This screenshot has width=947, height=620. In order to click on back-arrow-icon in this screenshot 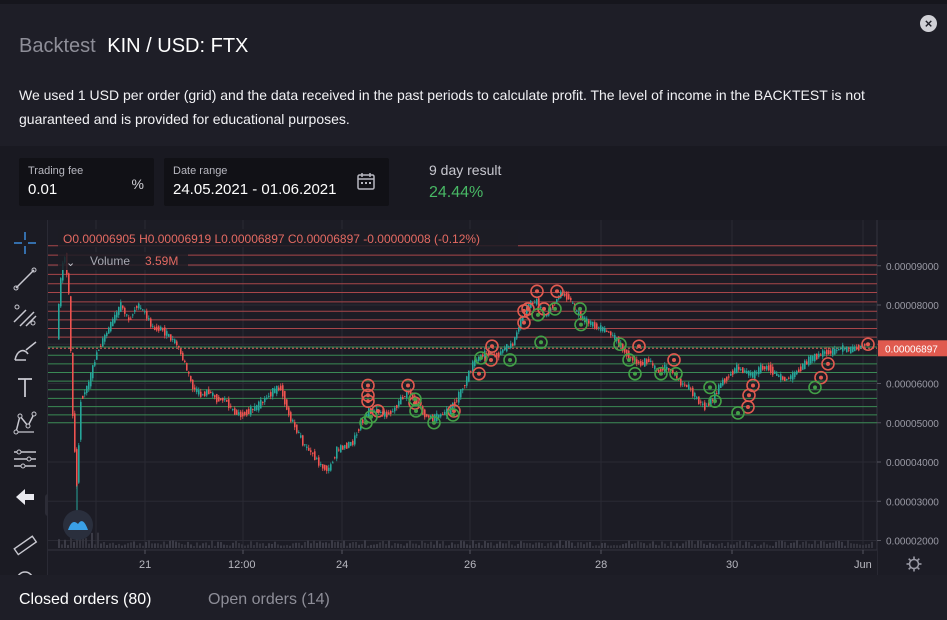, I will do `click(25, 497)`.